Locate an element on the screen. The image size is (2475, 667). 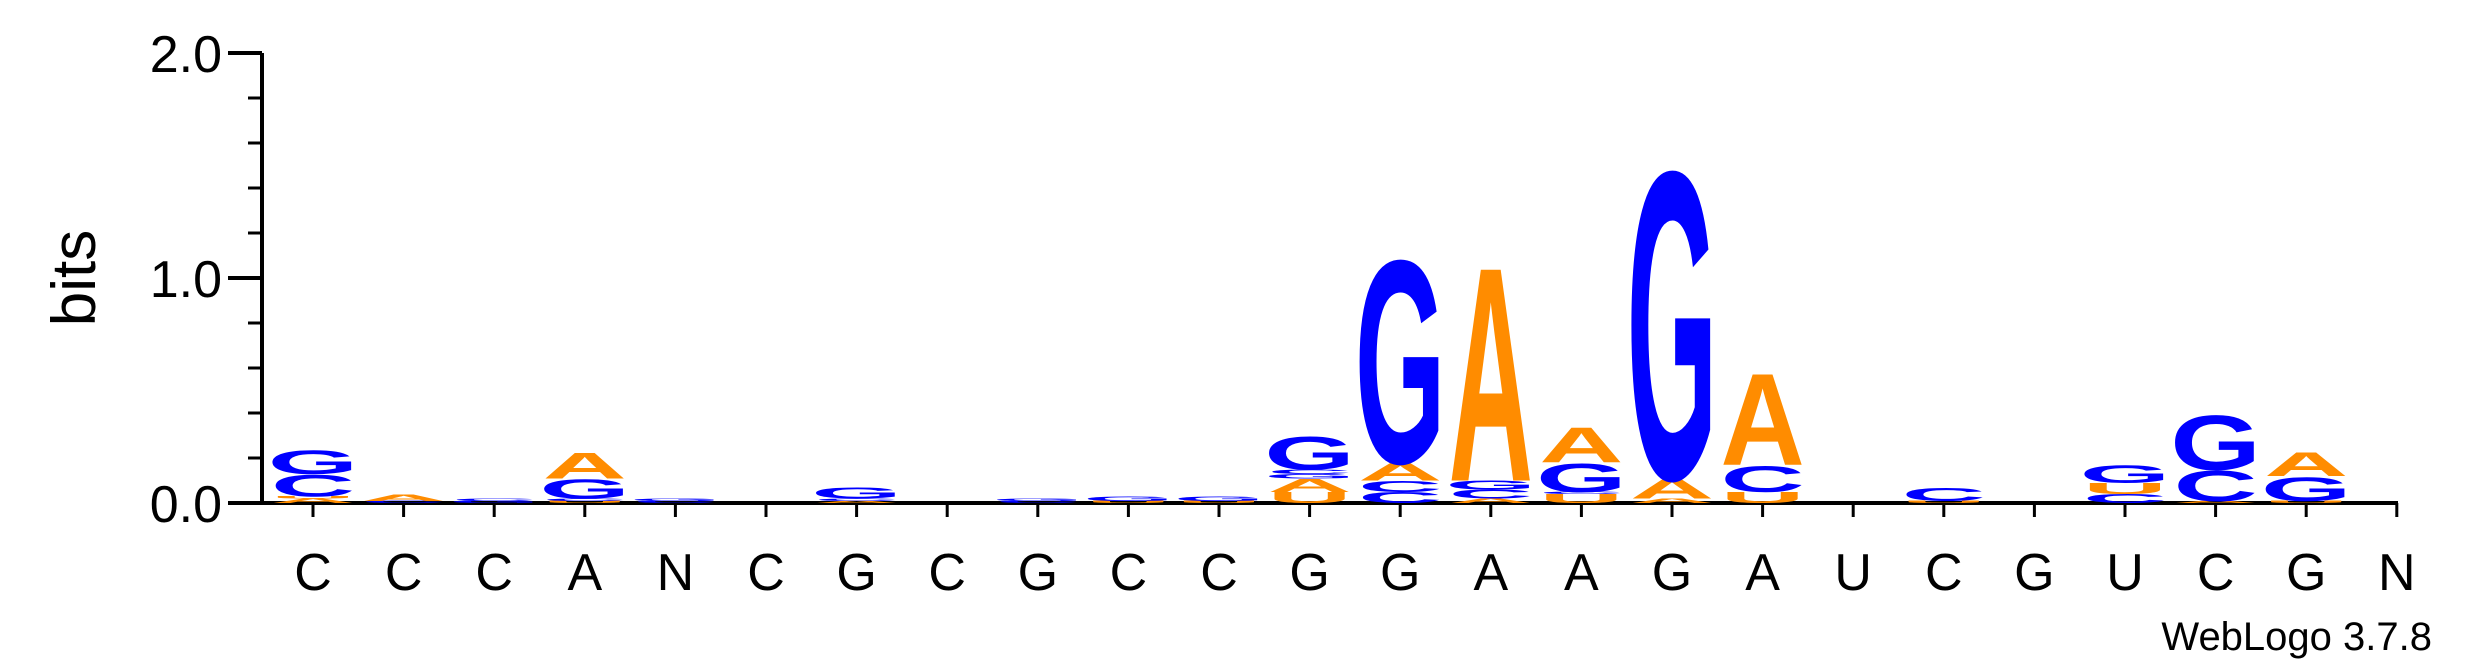
y-ticks: 0.0 1.0 2.0 is located at coordinates (206, 280).